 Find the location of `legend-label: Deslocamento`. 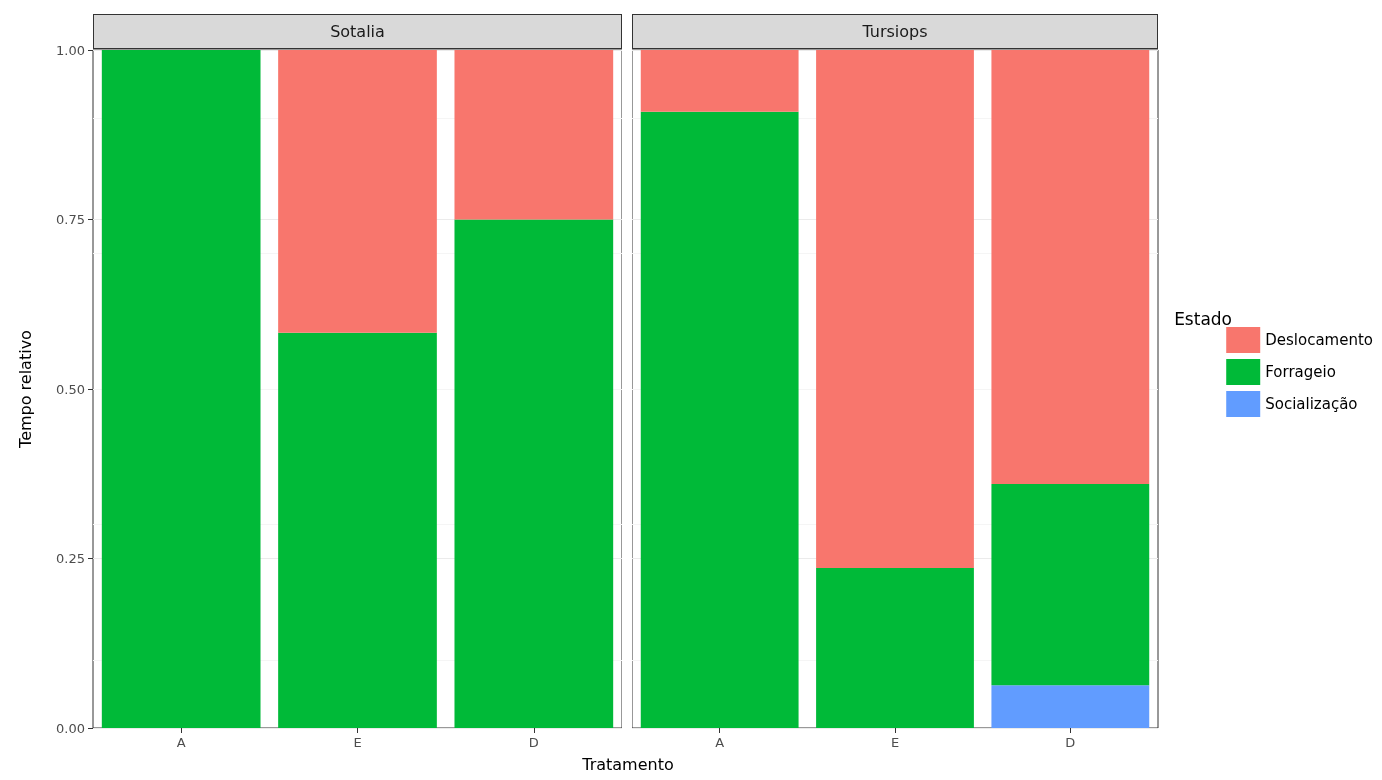

legend-label: Deslocamento is located at coordinates (1319, 340).